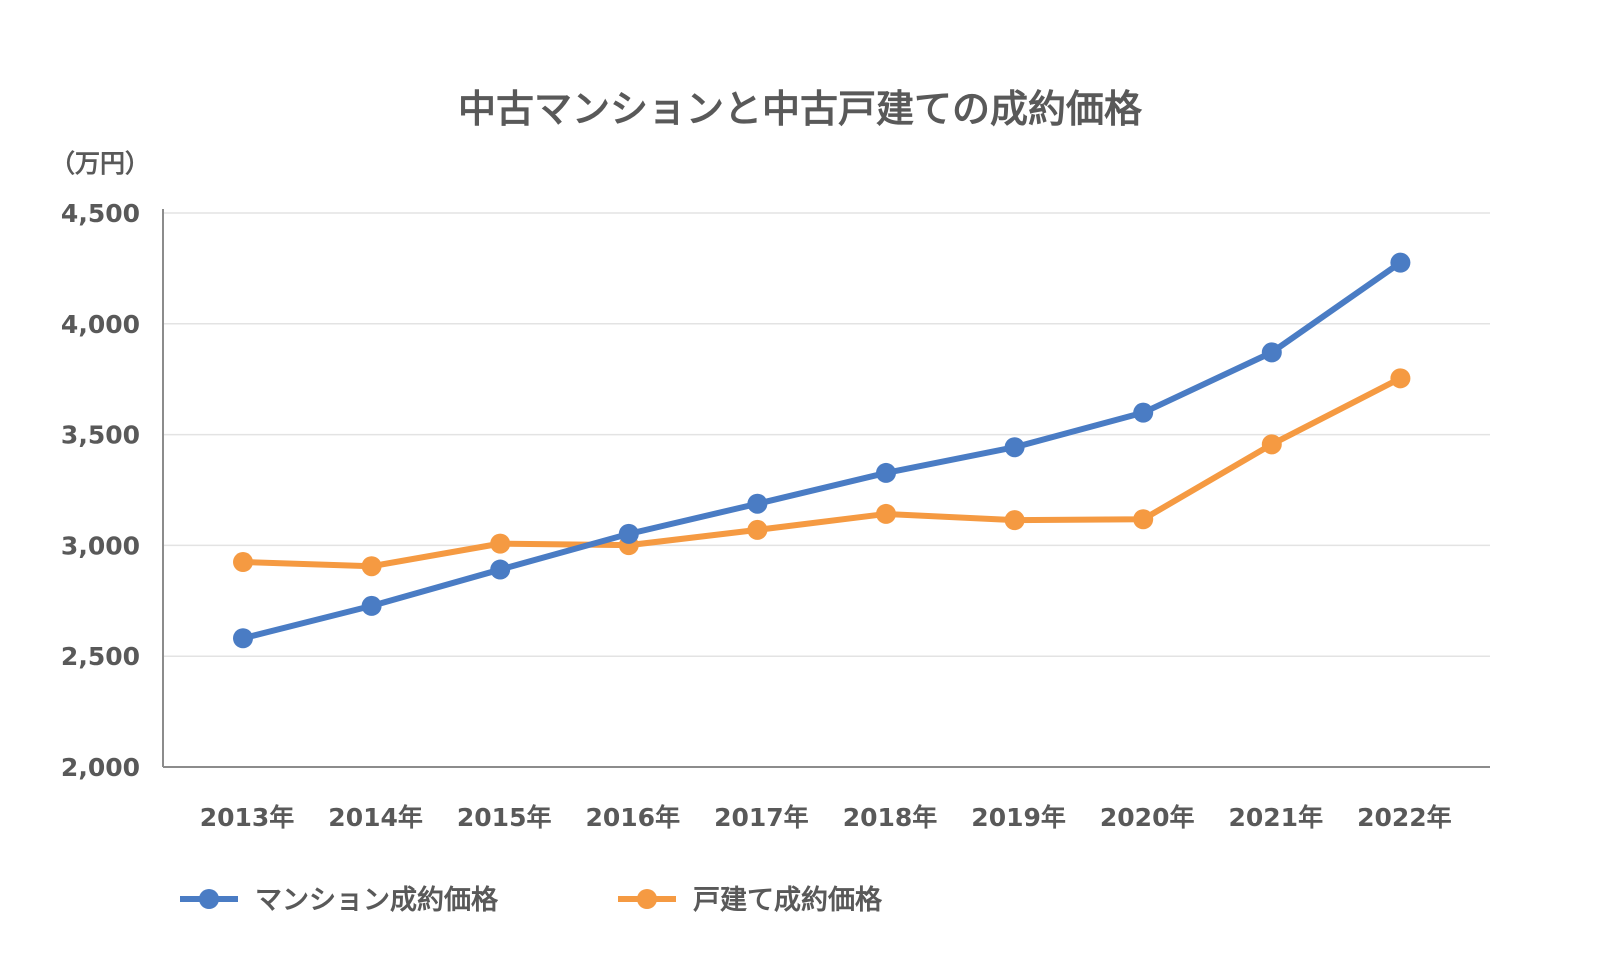 This screenshot has width=1601, height=970. What do you see at coordinates (504, 817) in the screenshot?
I see `x-tick-label: 2015年` at bounding box center [504, 817].